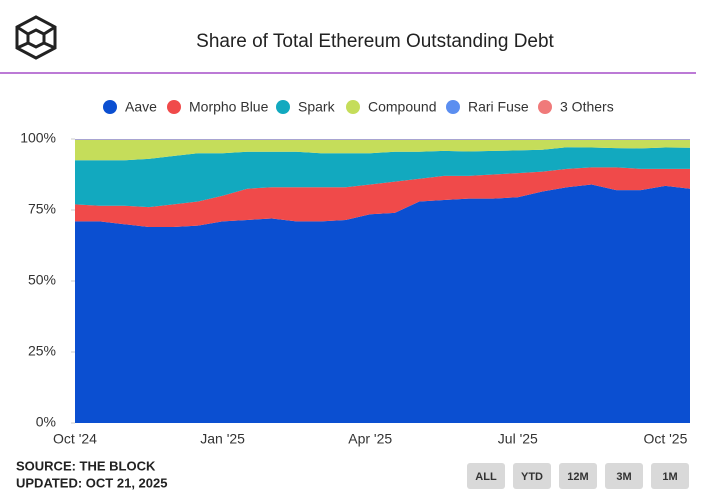 This screenshot has width=719, height=501. I want to click on y-tick-label: 0%, so click(46, 422).